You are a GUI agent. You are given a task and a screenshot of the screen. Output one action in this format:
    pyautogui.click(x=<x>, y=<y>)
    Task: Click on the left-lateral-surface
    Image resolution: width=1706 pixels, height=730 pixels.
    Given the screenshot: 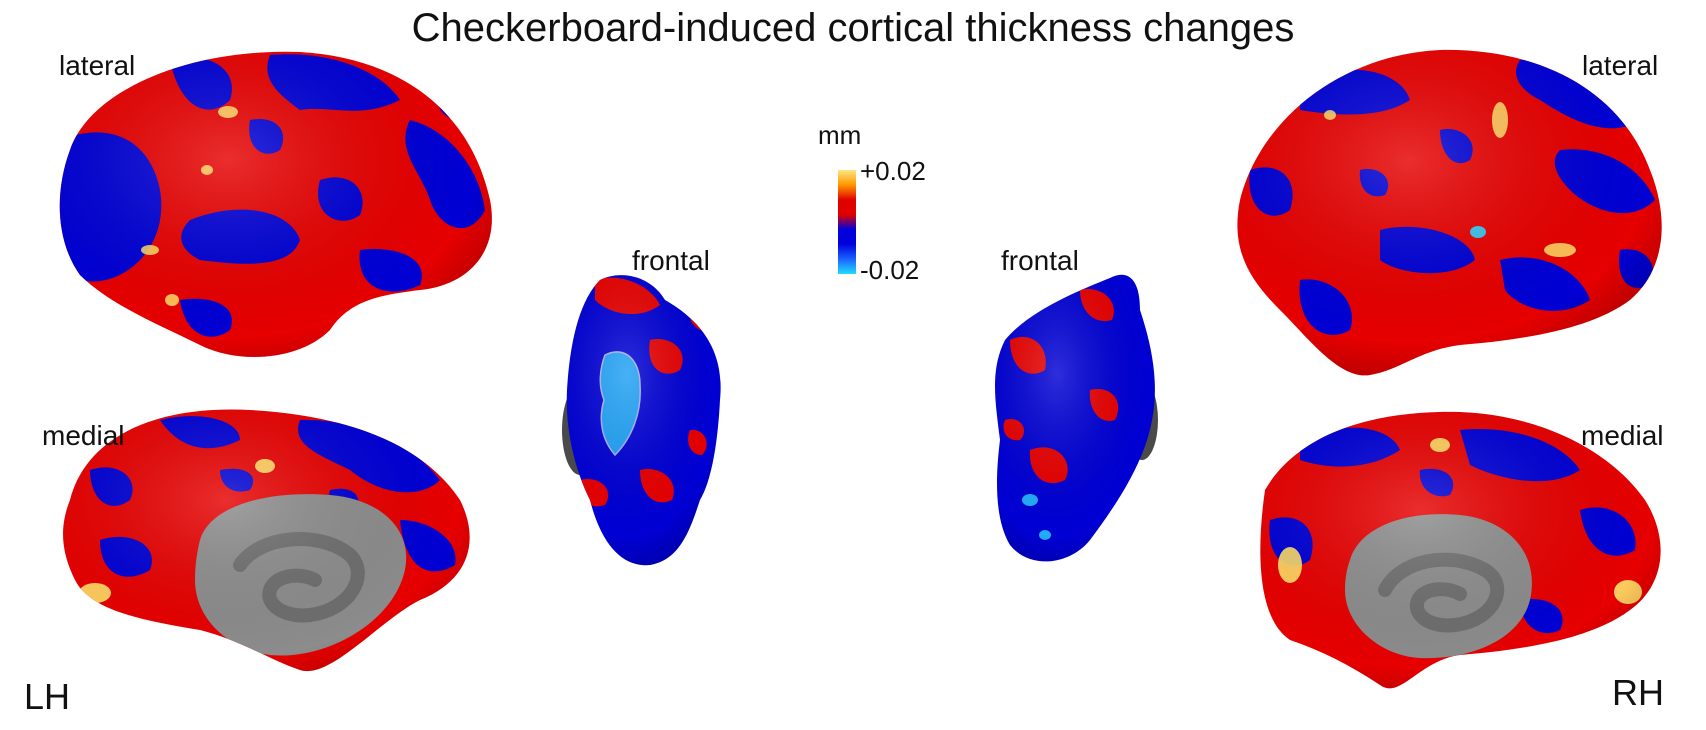 What is the action you would take?
    pyautogui.click(x=275, y=204)
    